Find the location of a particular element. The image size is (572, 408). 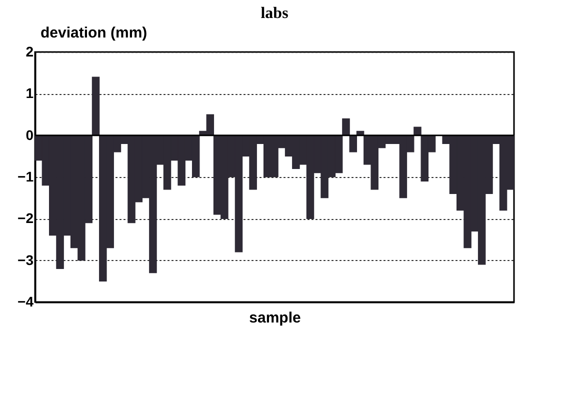

y-tick-label: 0 is located at coordinates (30, 134).